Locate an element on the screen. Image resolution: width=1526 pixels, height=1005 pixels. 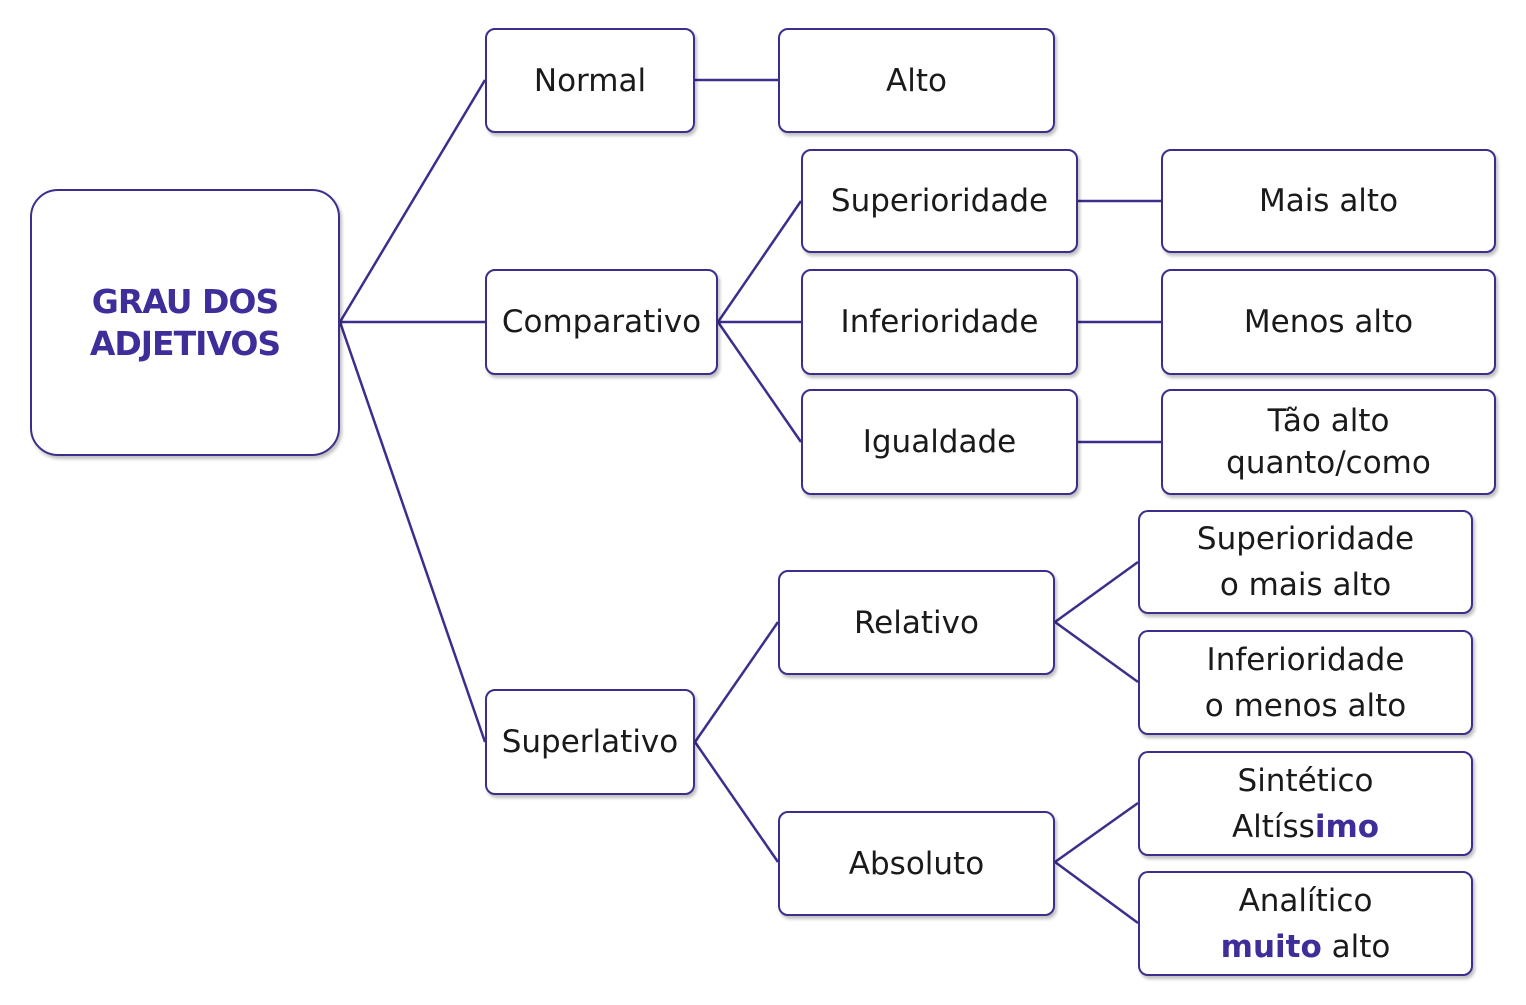
normal-label: Normal is located at coordinates (590, 80).